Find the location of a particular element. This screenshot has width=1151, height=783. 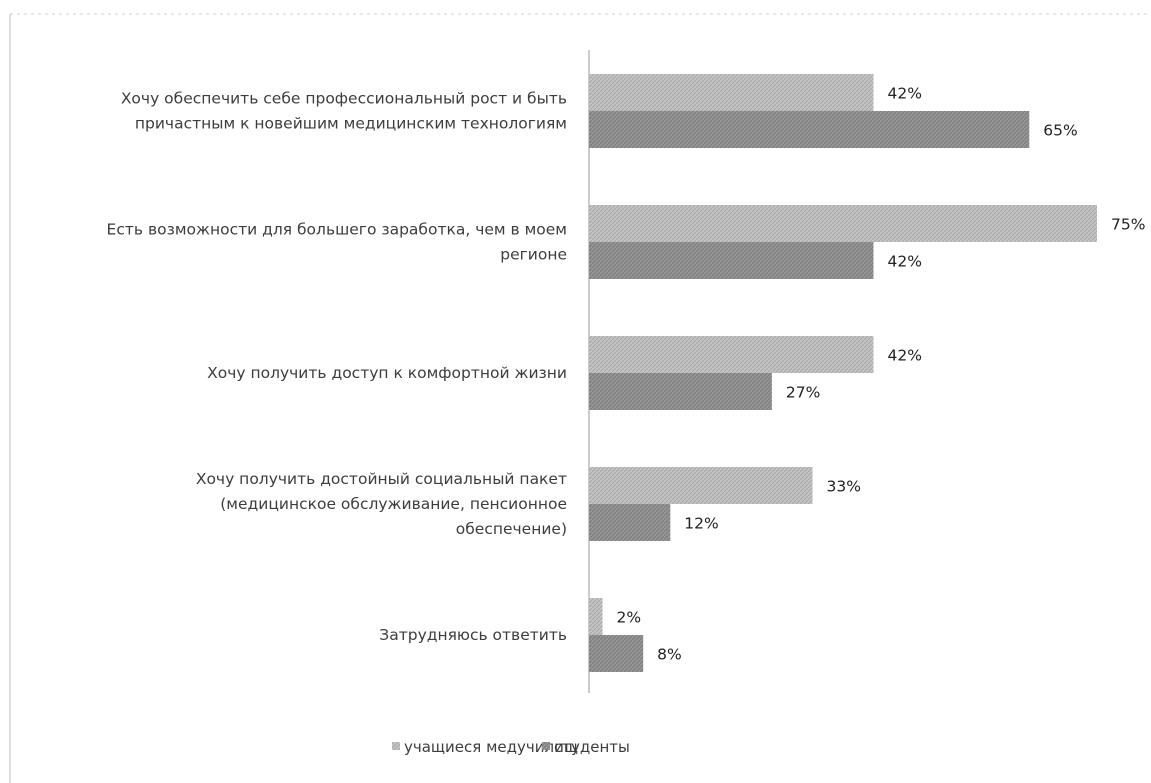

data-label: 65% is located at coordinates (1060, 131).